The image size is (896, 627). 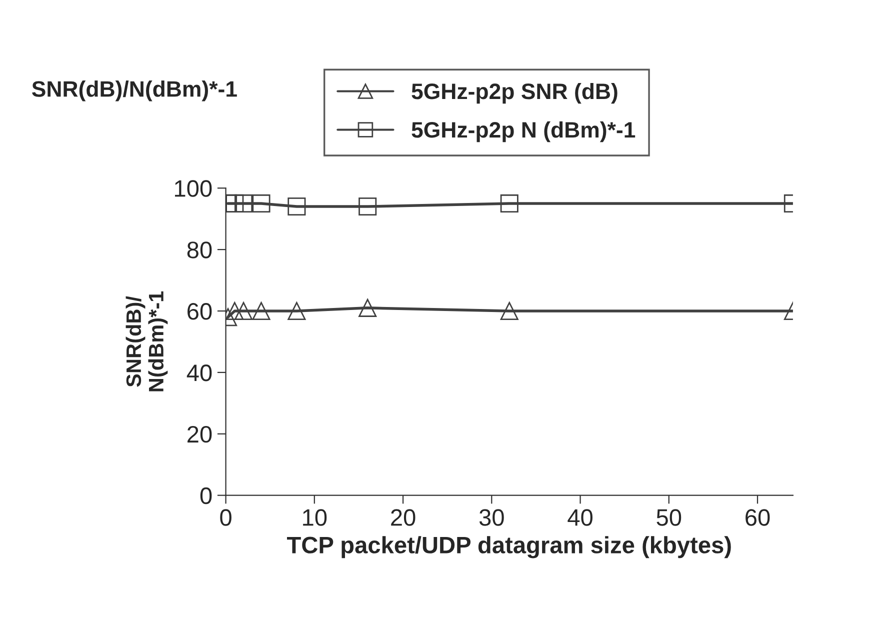 I want to click on y-tick-label: 100, so click(x=193, y=188).